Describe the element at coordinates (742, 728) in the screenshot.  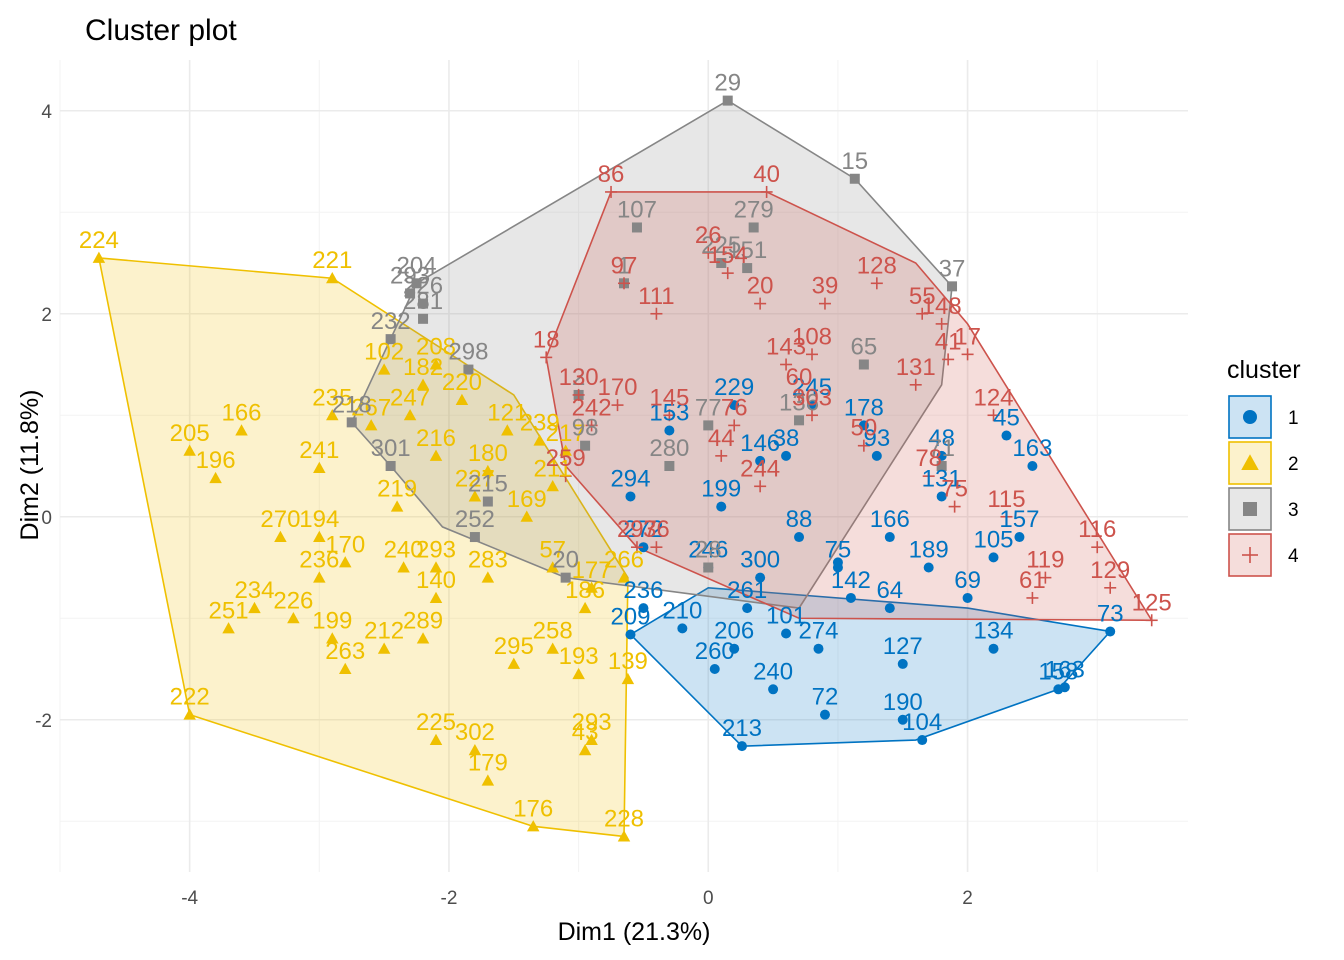
I see `point-label: 213` at that location.